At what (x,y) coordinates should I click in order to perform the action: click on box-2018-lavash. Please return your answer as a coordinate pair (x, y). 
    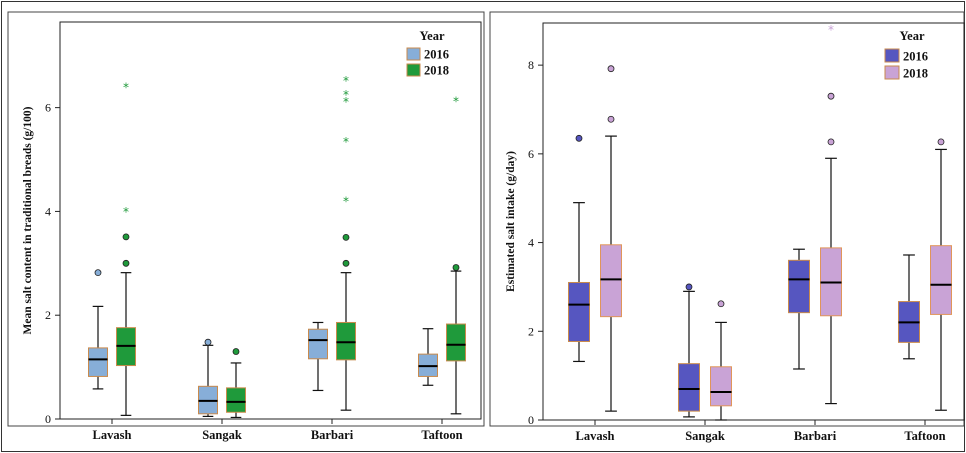
    Looking at the image, I should click on (611, 238).